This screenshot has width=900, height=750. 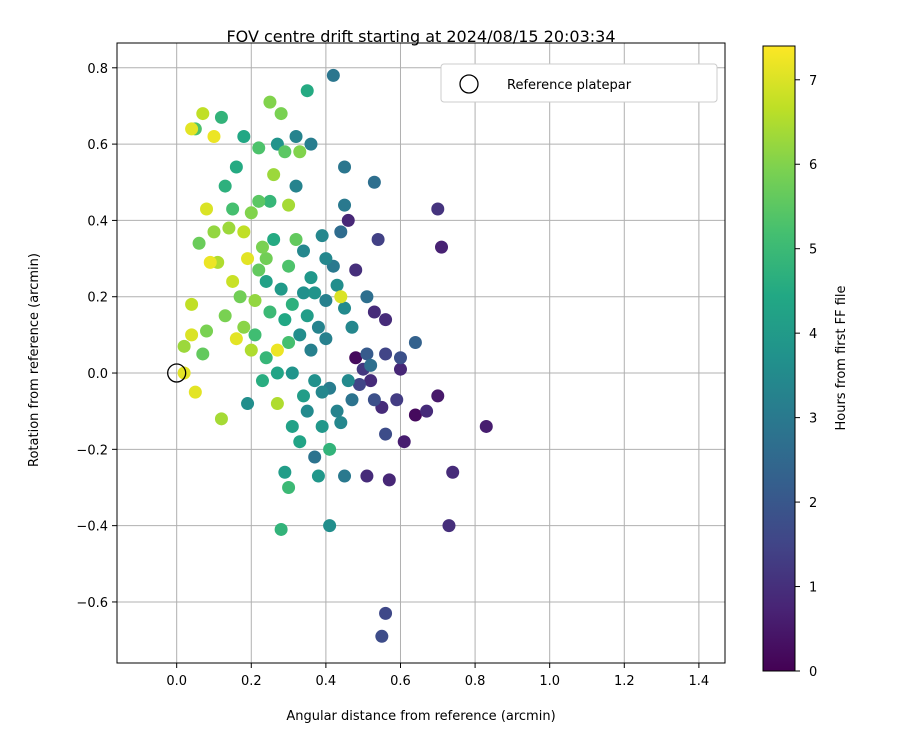 What do you see at coordinates (97, 69) in the screenshot?
I see `y-tick-label: 0.8` at bounding box center [97, 69].